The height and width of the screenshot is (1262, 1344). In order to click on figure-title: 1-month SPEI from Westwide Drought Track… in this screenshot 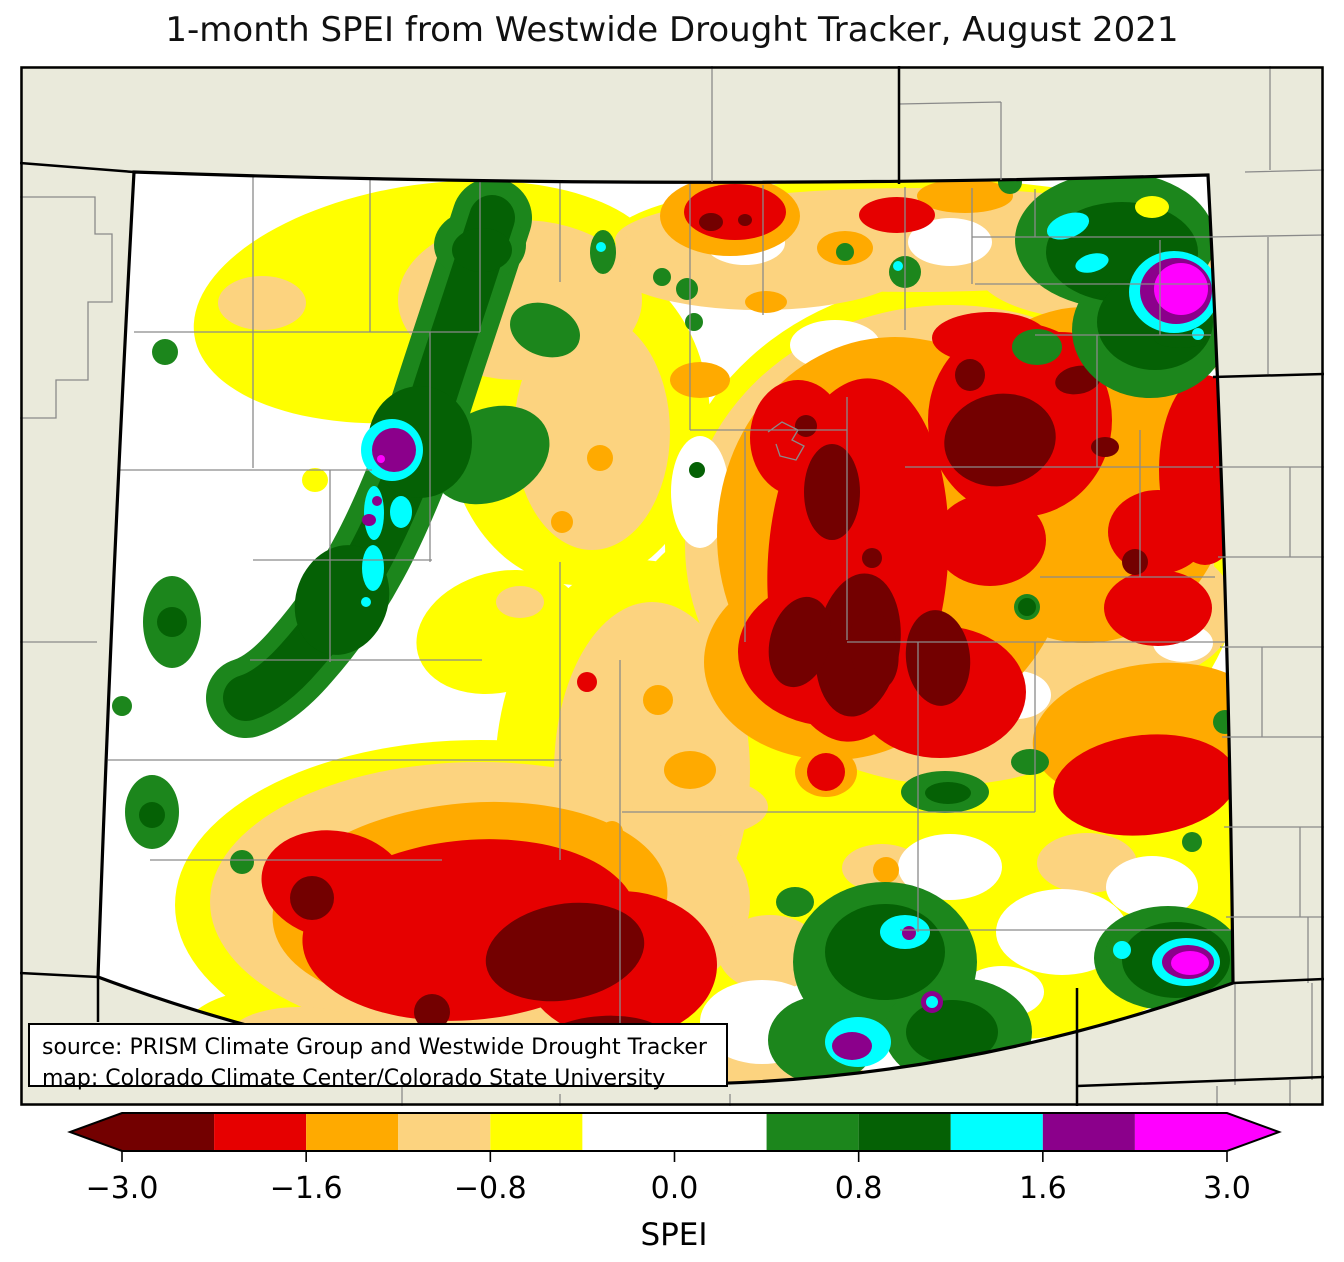, I will do `click(672, 30)`.